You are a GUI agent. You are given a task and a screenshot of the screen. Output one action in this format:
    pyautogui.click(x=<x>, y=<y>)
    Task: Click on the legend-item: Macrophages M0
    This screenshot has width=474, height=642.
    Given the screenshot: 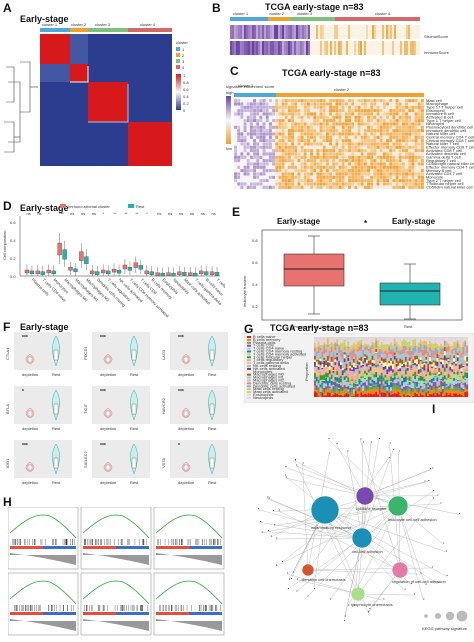 What is the action you would take?
    pyautogui.click(x=269, y=374)
    